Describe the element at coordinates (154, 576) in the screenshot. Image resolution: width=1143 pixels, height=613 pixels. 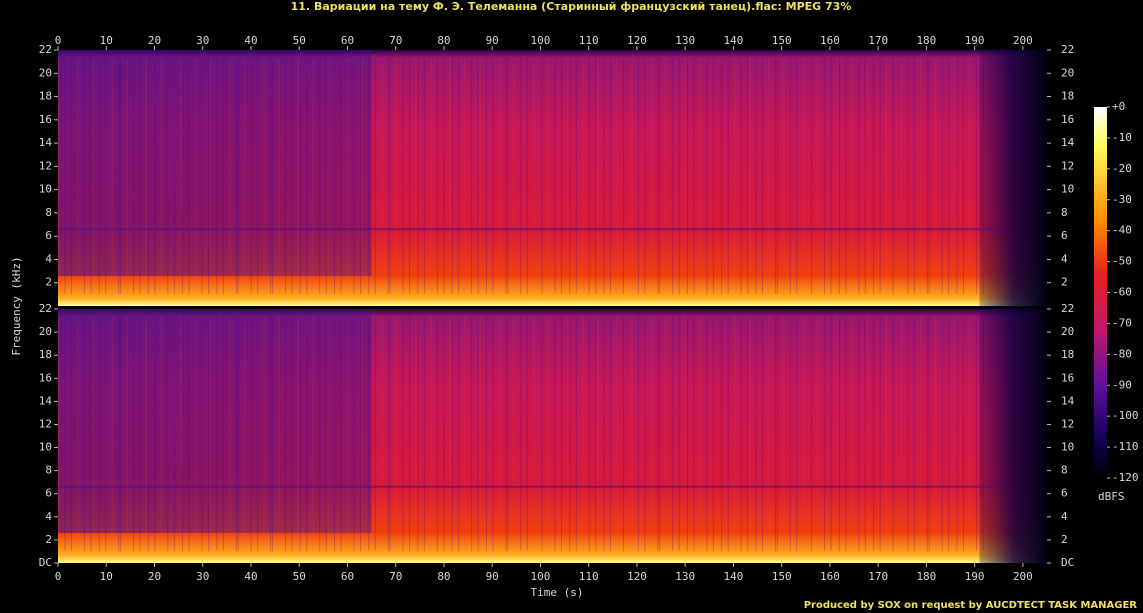
I see `x-tick-label-bottom: 20` at that location.